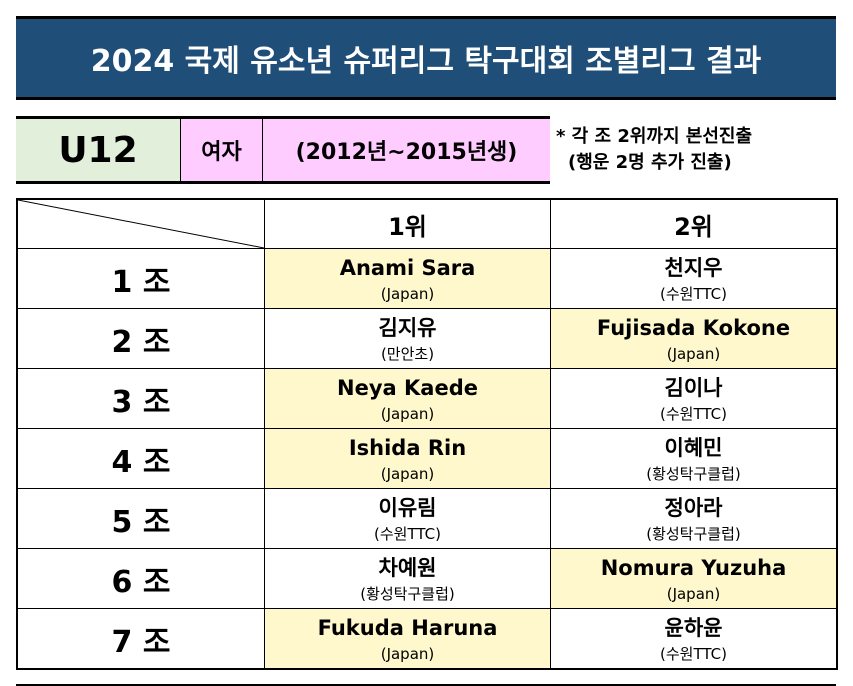  I want to click on diagonal-corner-cell, so click(140, 223).